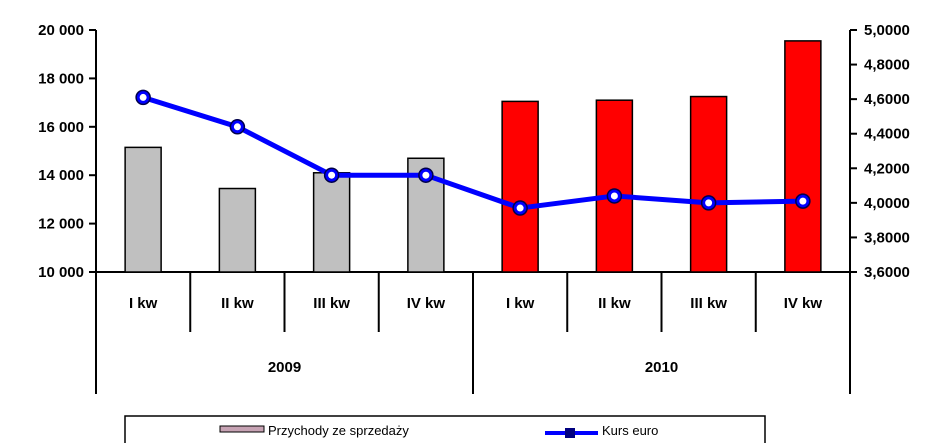 The height and width of the screenshot is (443, 943). What do you see at coordinates (570, 433) in the screenshot?
I see `legend-marker-kurs` at bounding box center [570, 433].